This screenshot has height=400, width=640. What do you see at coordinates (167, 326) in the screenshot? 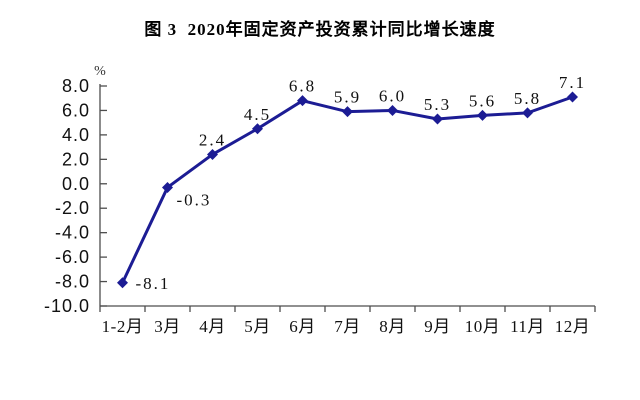
I see `x-axis-tick-label: 3月` at bounding box center [167, 326].